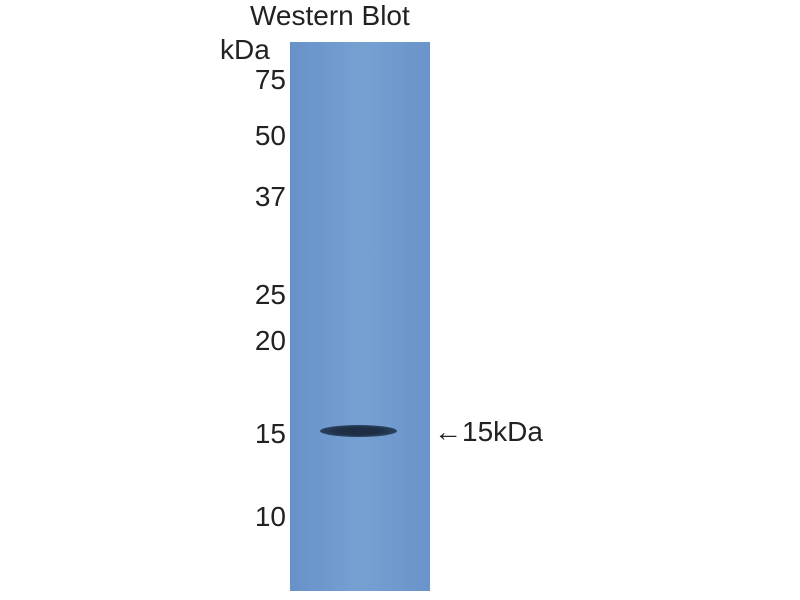  I want to click on marker-label: 25, so click(270, 294).